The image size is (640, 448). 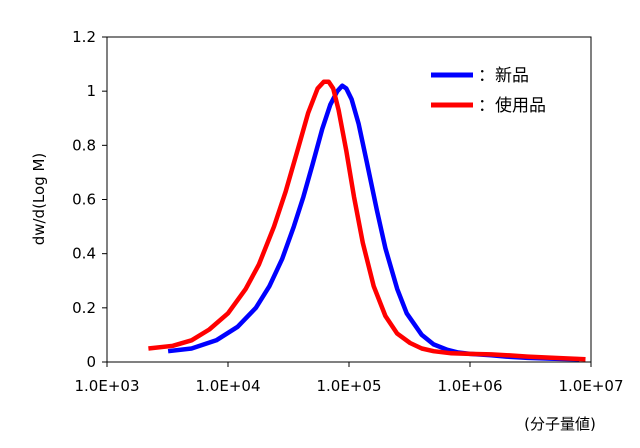 What do you see at coordinates (228, 386) in the screenshot?
I see `x-tick-label: 1.0E+04` at bounding box center [228, 386].